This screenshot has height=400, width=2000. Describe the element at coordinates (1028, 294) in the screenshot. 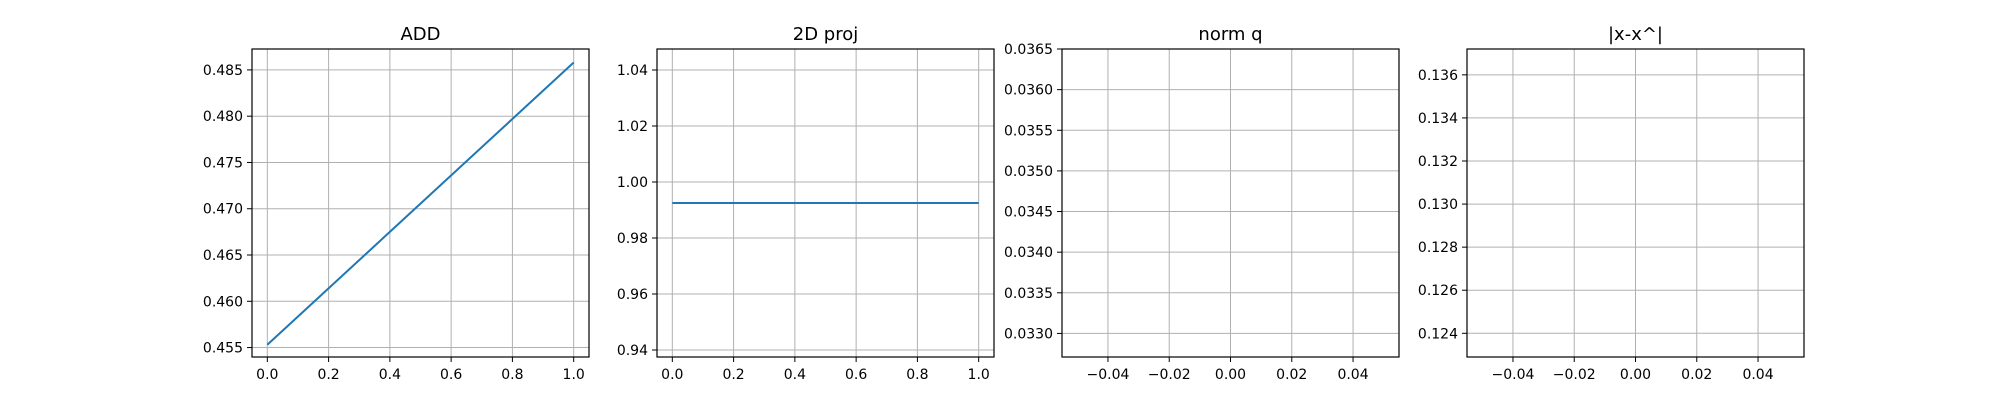

I see `y-tick-label: 0.0335` at that location.